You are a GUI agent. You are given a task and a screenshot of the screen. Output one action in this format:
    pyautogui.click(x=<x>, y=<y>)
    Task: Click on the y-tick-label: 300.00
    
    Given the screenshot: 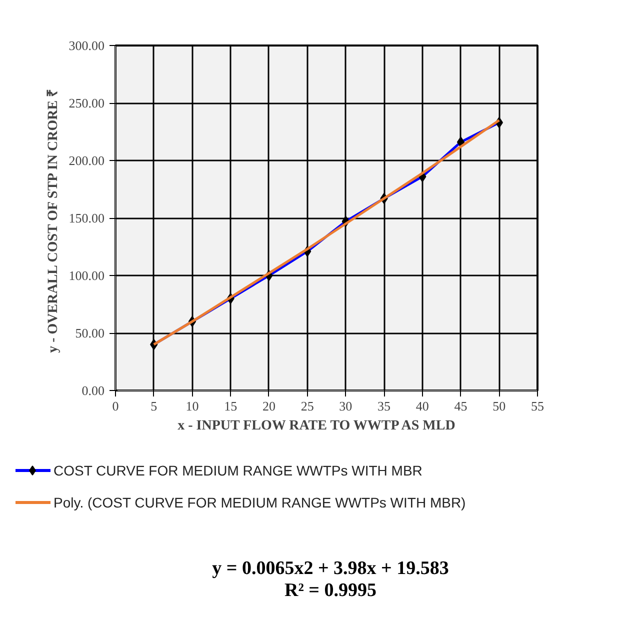 What is the action you would take?
    pyautogui.click(x=86, y=45)
    